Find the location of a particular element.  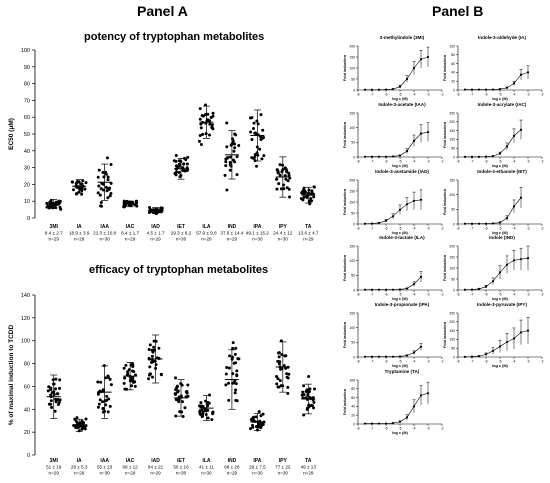

mini-y-tick-label: 50 is located at coordinates (353, 213).